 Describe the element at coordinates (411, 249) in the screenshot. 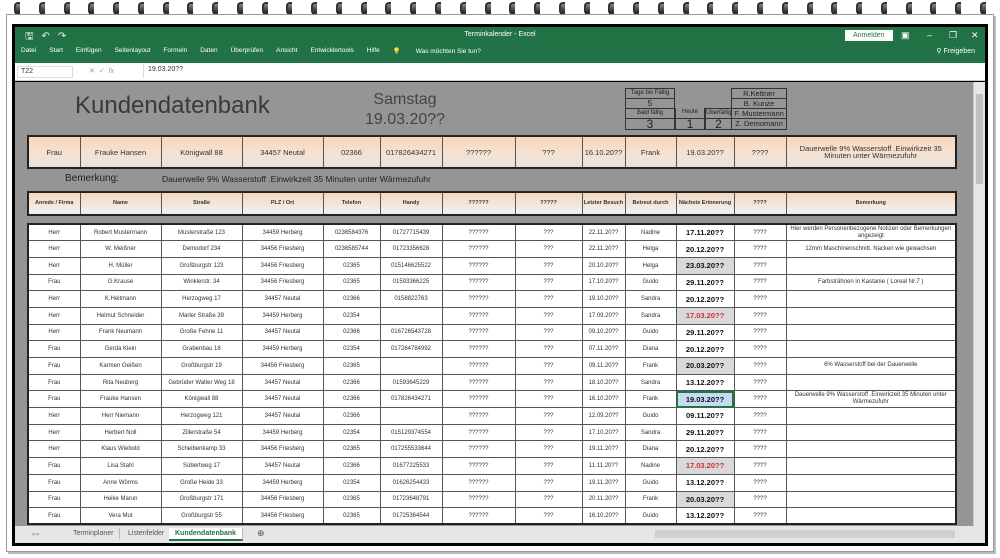

I see `cell-handy: 01723356628` at that location.